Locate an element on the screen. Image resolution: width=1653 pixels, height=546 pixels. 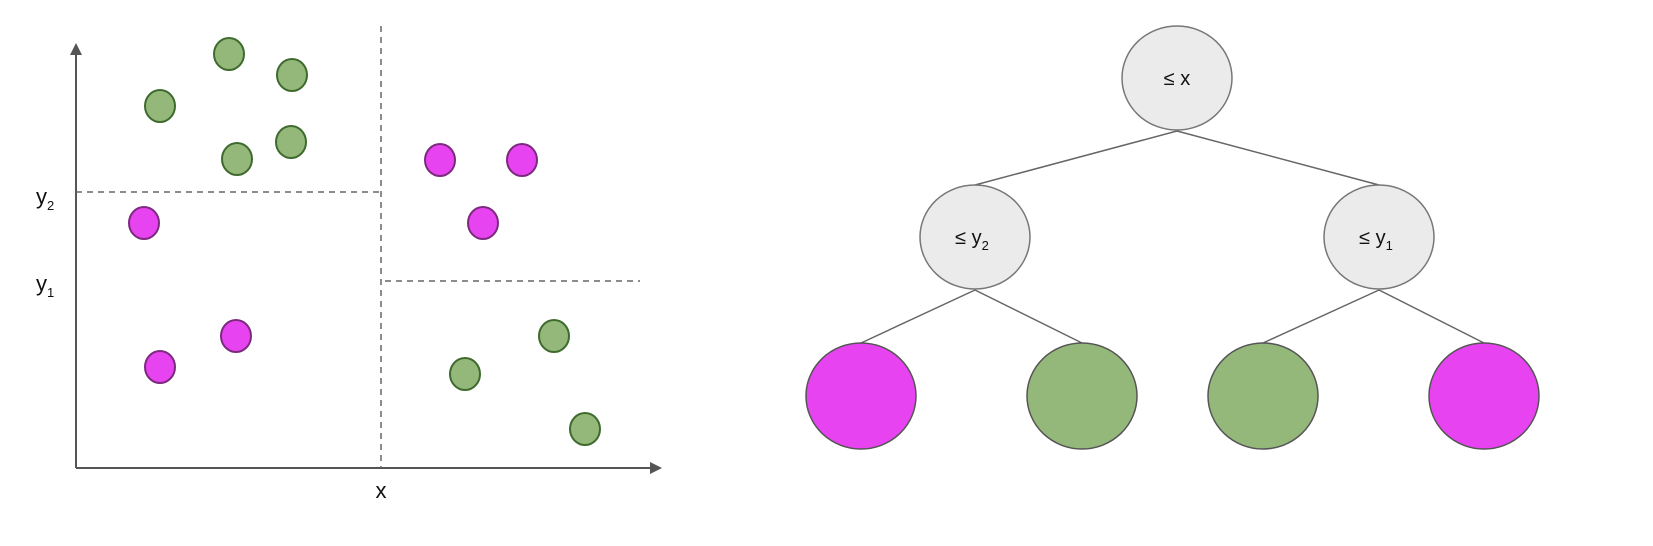
leaf-nodes is located at coordinates (1172, 396).